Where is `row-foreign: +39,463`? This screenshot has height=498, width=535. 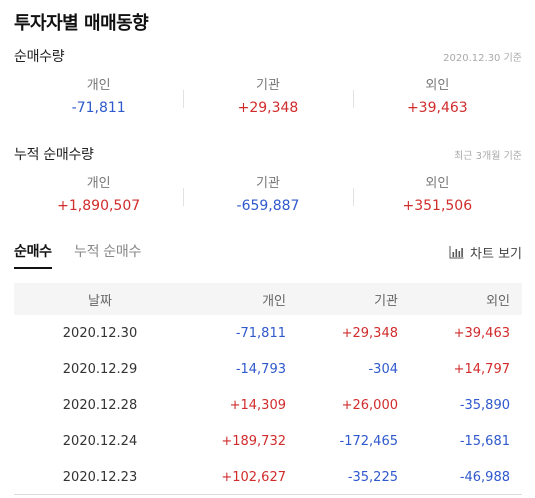 row-foreign: +39,463 is located at coordinates (481, 333).